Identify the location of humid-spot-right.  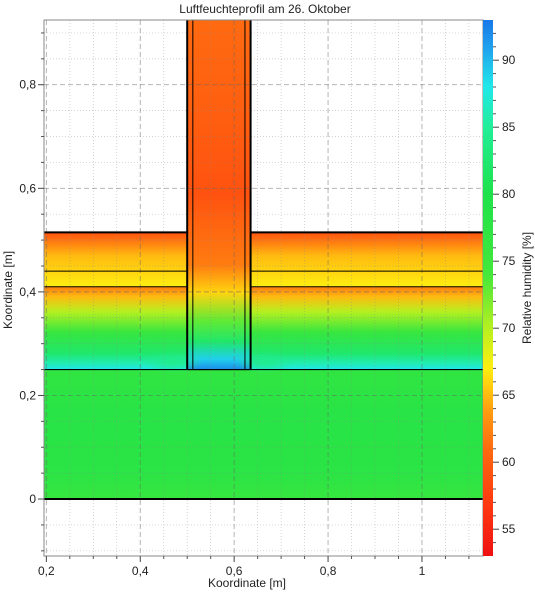
(264, 361).